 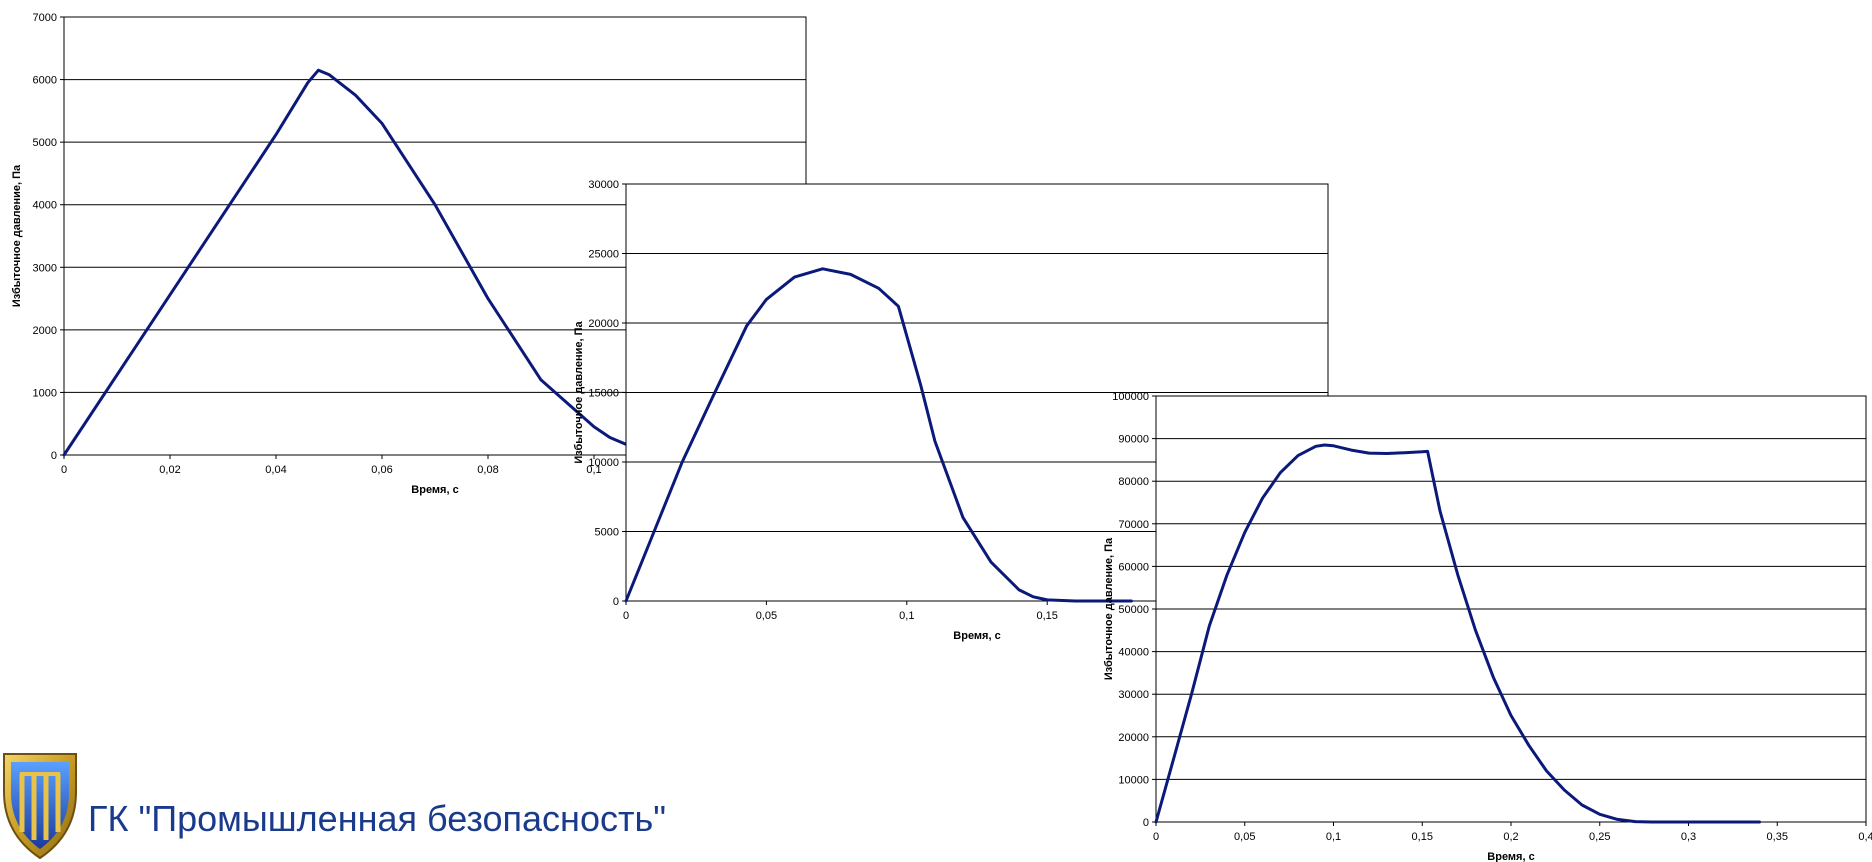 What do you see at coordinates (1133, 610) in the screenshot?
I see `y-tick-label: 50000` at bounding box center [1133, 610].